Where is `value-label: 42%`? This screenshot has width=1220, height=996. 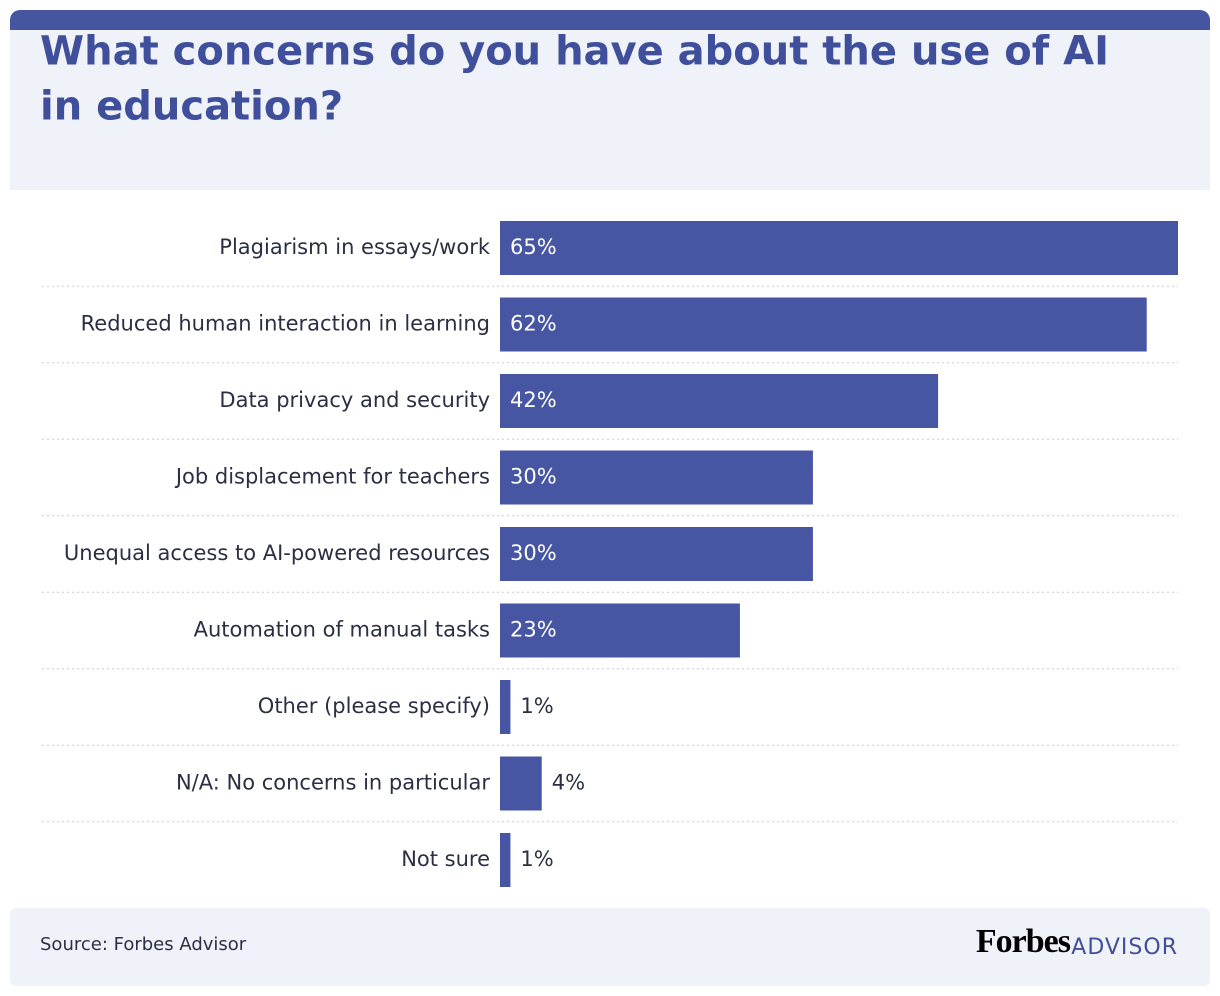
value-label: 42% is located at coordinates (533, 400).